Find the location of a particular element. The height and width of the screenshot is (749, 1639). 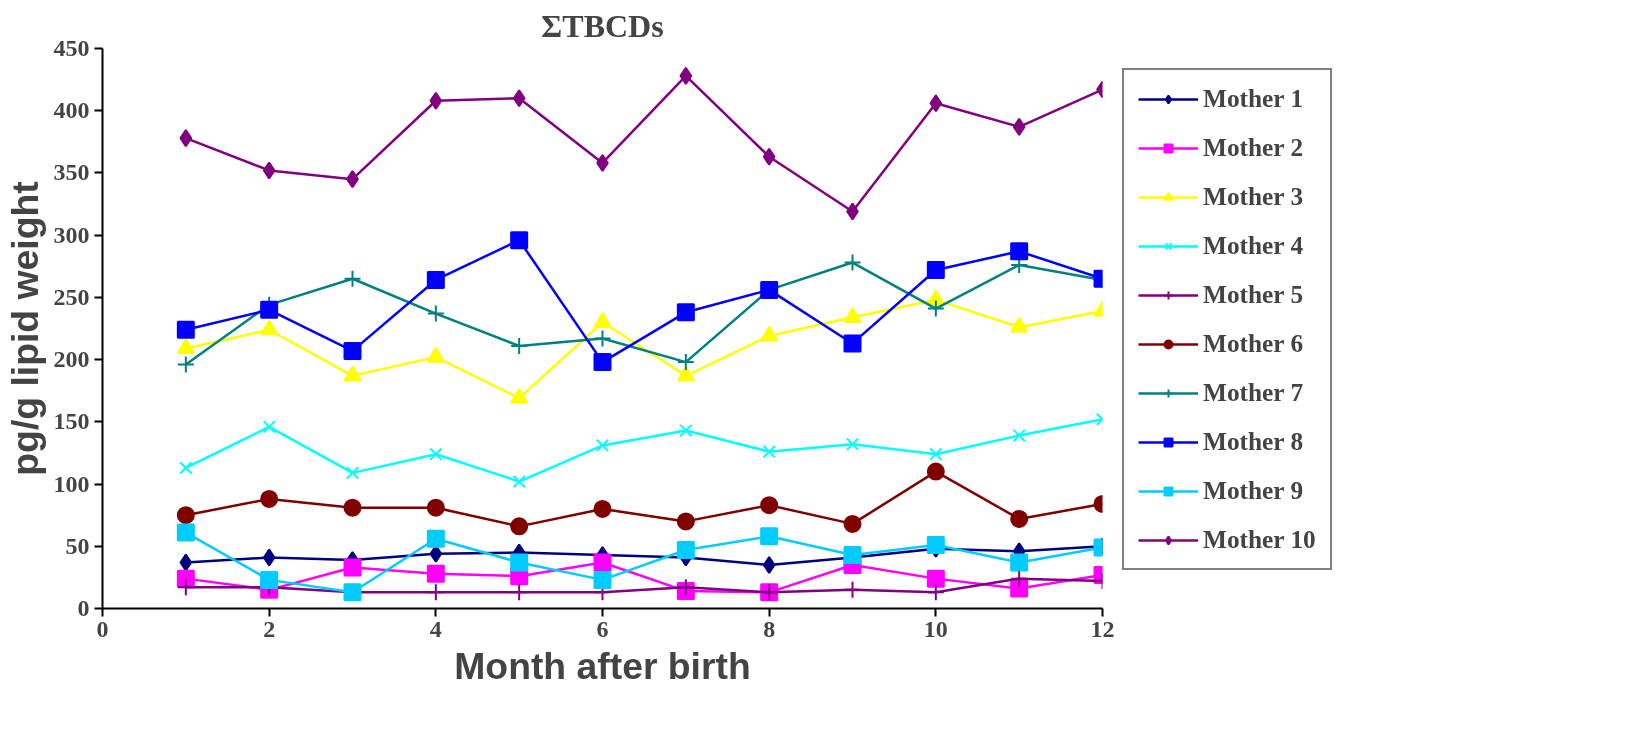

y-tick-label: 450 is located at coordinates (71, 48).